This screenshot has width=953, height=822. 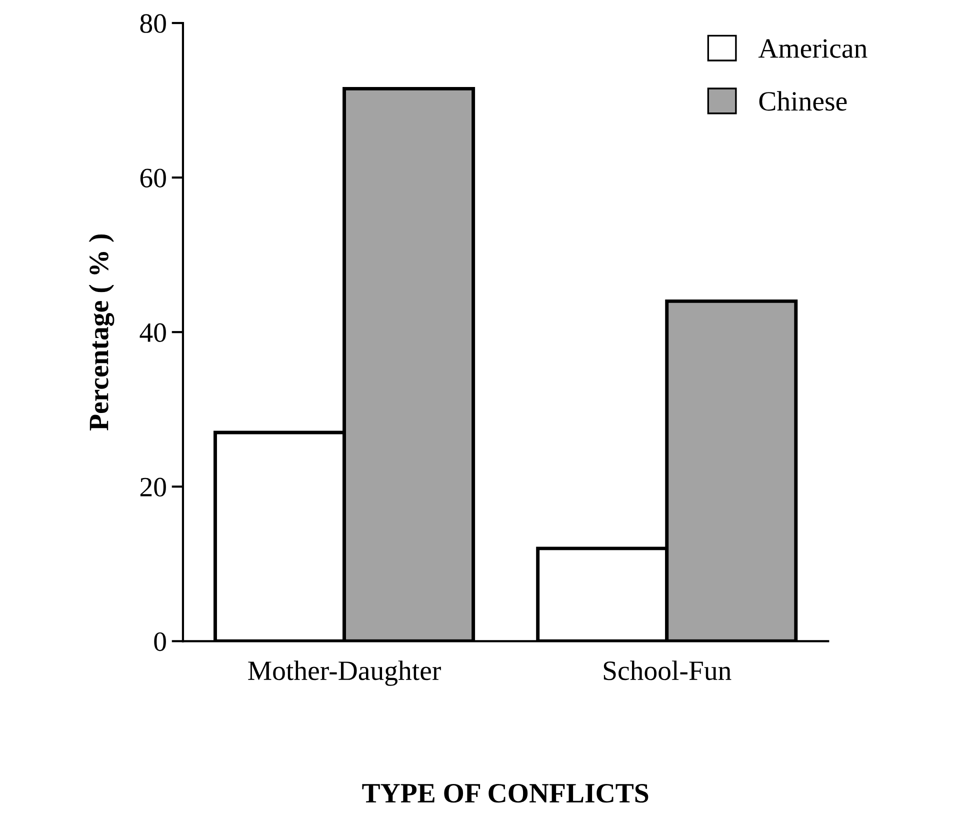 What do you see at coordinates (160, 642) in the screenshot?
I see `y-tick-label: 0` at bounding box center [160, 642].